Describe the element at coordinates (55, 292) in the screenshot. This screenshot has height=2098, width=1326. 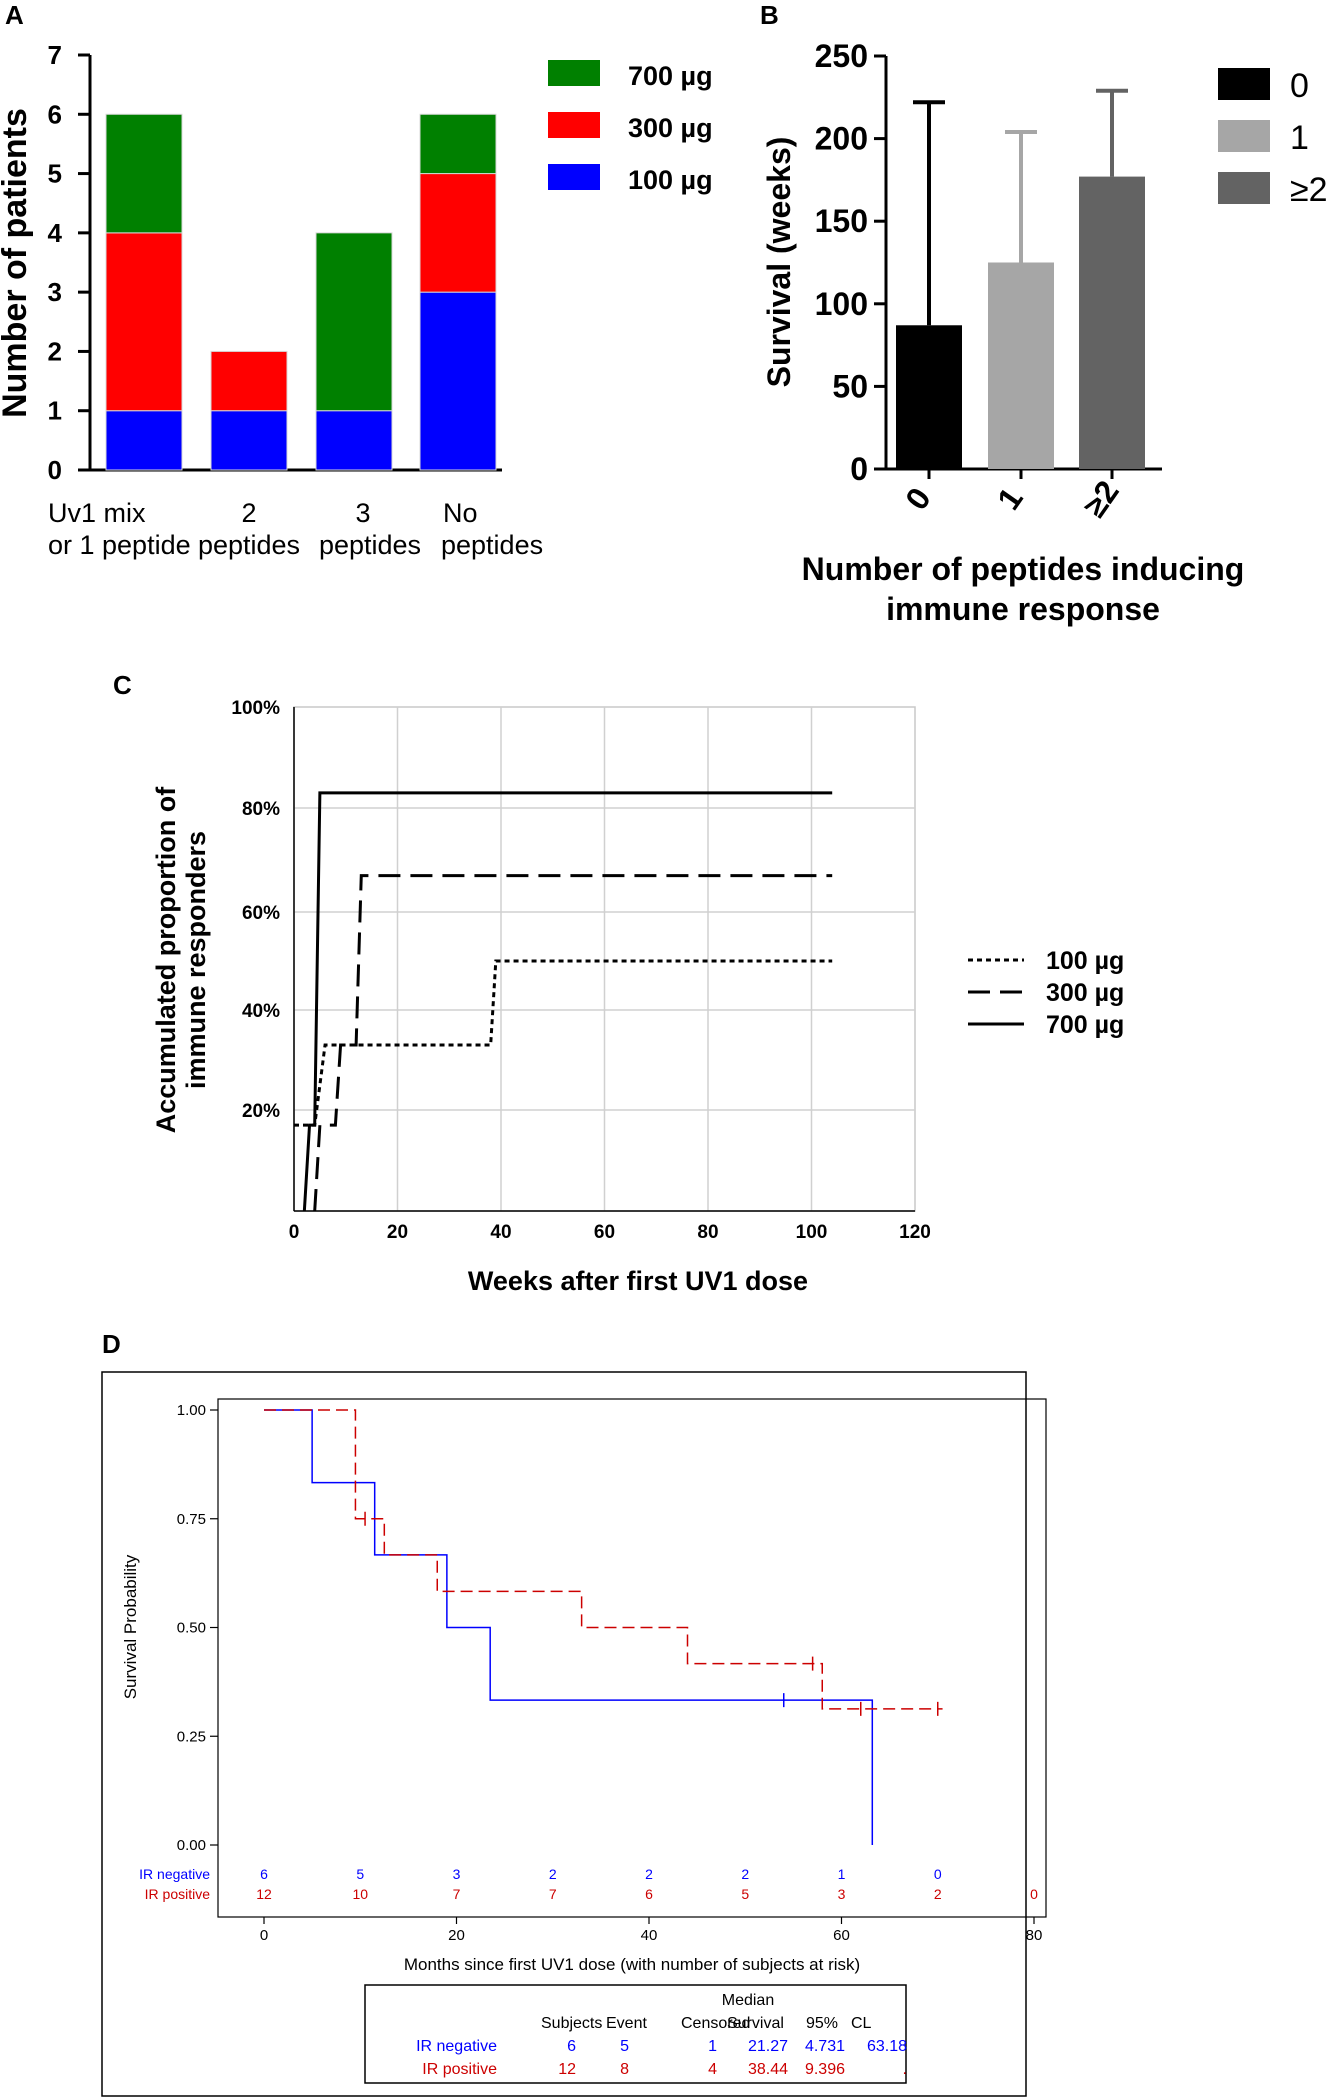
I see `panel-a-y-tick-label: 3` at that location.